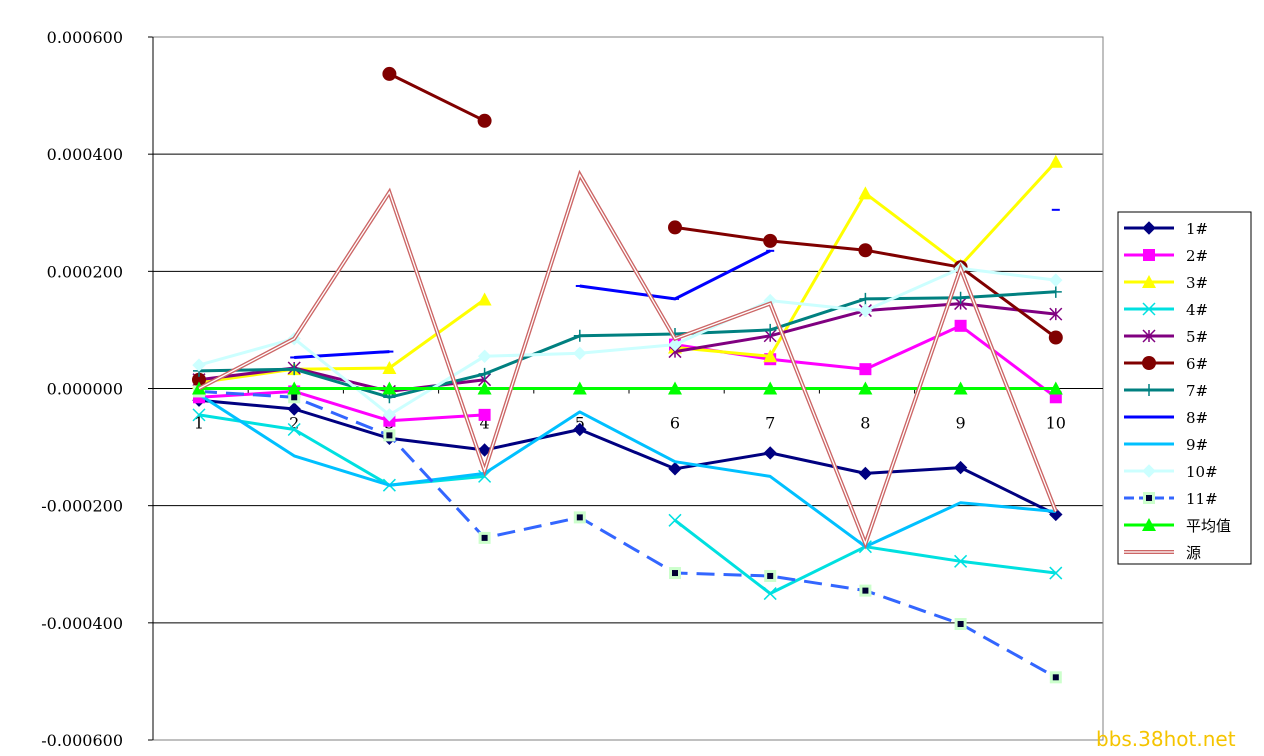 The image size is (1264, 756). Describe the element at coordinates (1197, 364) in the screenshot. I see `legend-label: 6#` at that location.